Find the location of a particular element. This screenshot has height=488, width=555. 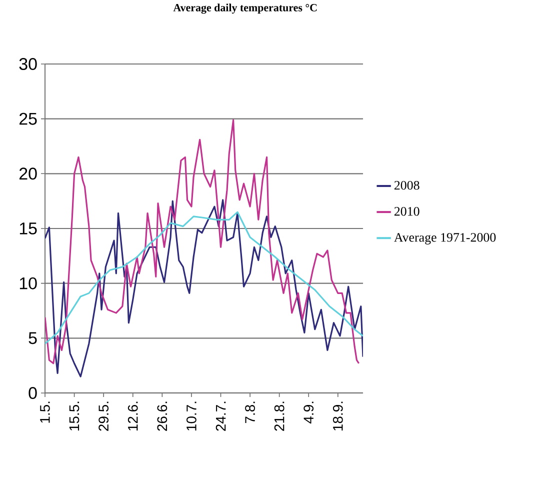

x-tick-label: 15.5. is located at coordinates (74, 416).